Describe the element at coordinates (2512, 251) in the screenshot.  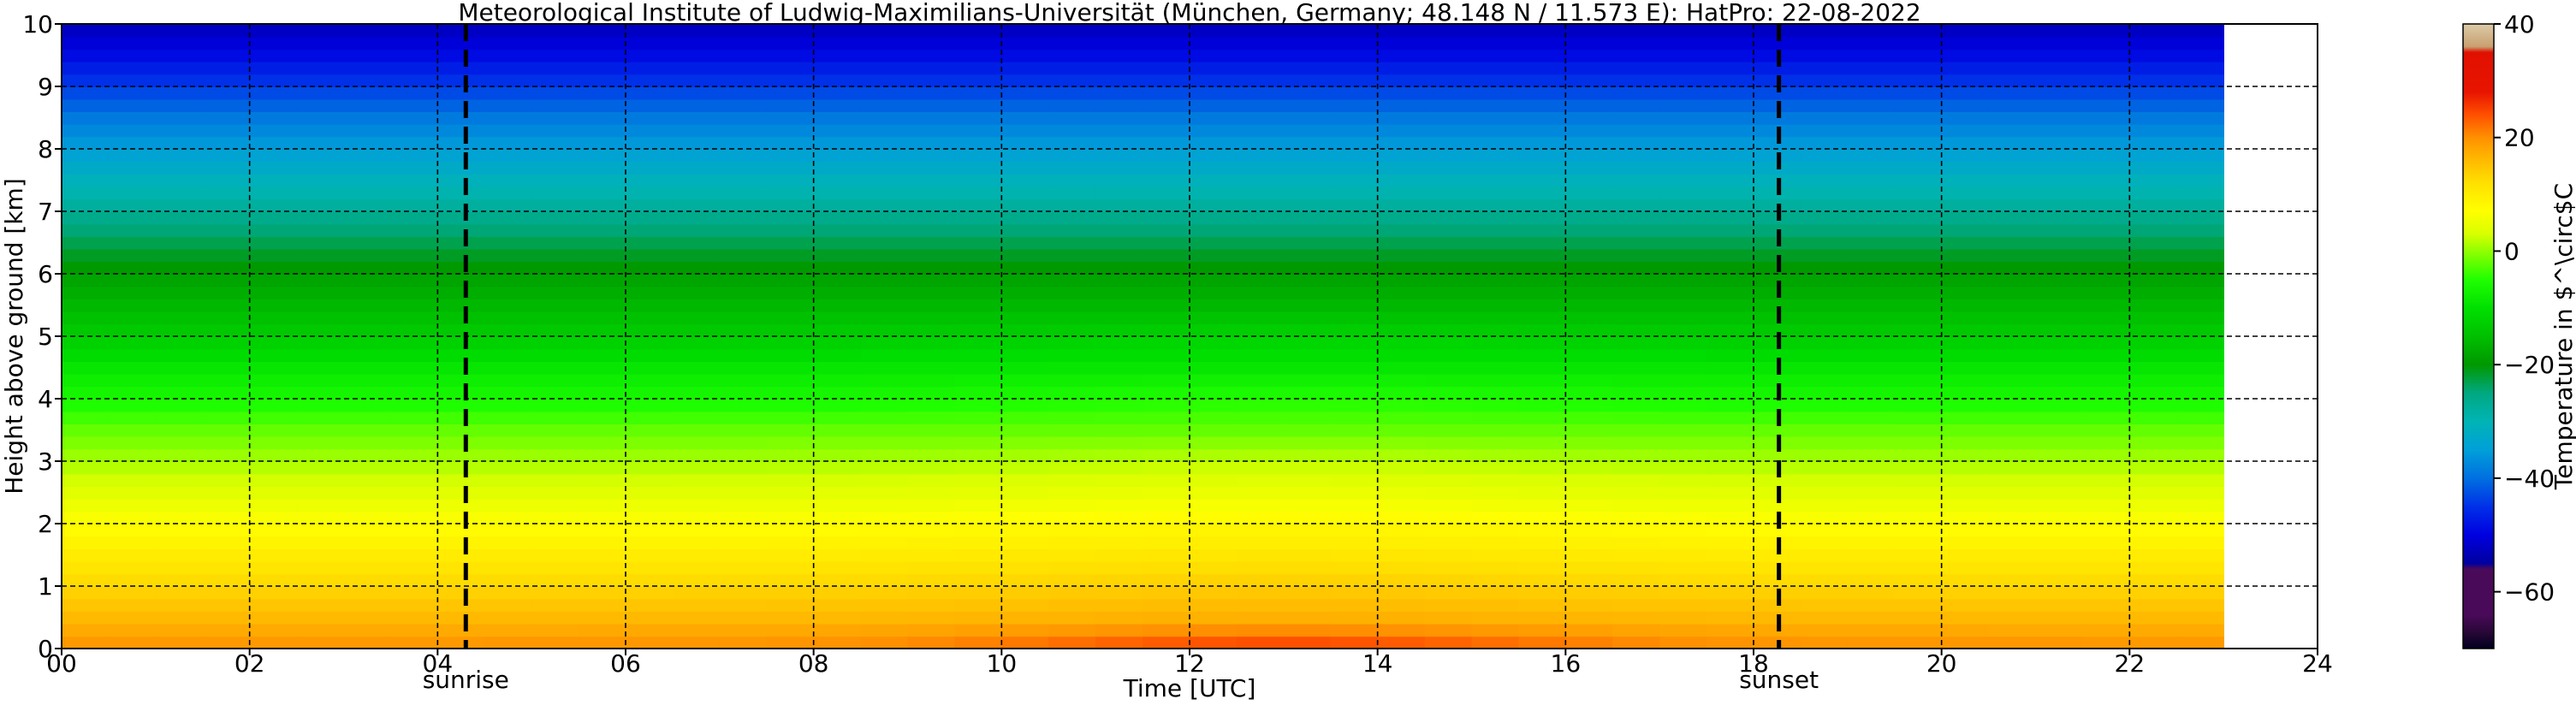
I see `colorbar-tick-label: 0` at that location.